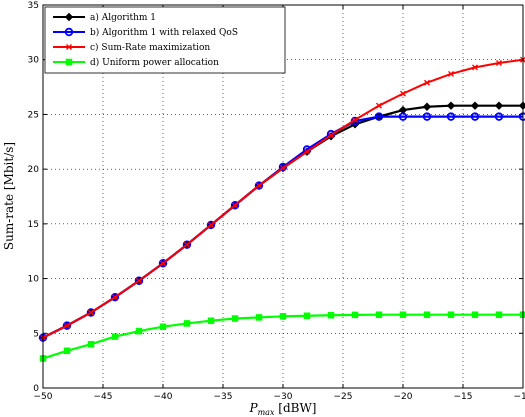 The height and width of the screenshot is (417, 525). I want to click on y-tick-label: 20, so click(34, 170).